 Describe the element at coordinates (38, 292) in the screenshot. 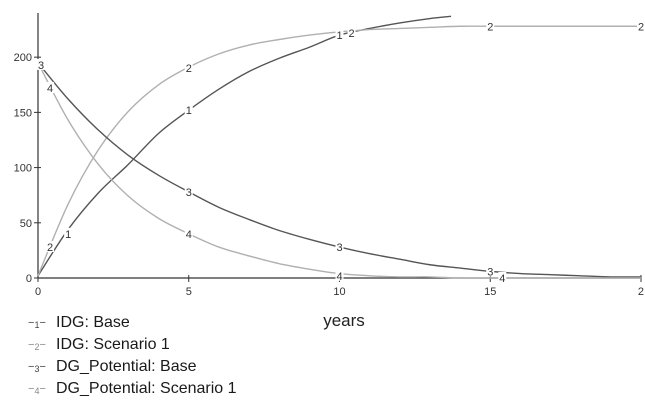

I see `x-tick-label: 0` at that location.